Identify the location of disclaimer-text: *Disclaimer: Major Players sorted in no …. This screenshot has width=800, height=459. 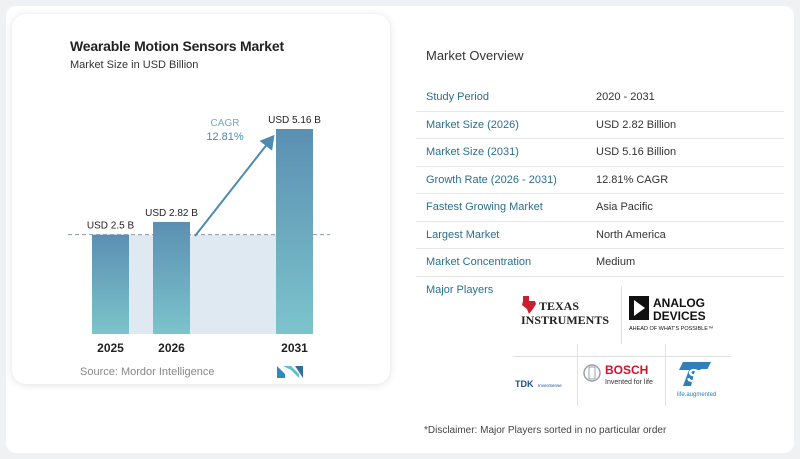
(545, 430).